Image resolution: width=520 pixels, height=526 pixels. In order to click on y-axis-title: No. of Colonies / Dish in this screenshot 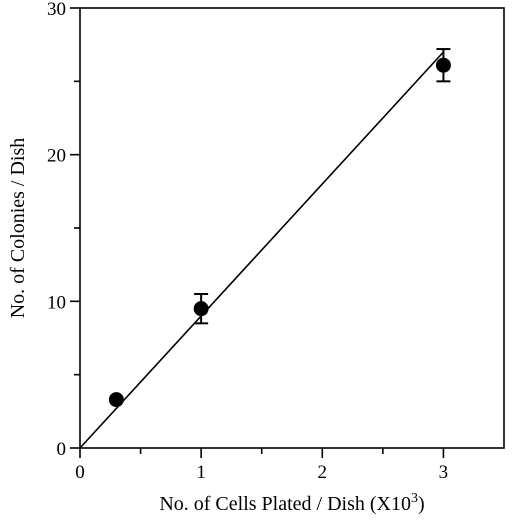, I will do `click(18, 228)`.